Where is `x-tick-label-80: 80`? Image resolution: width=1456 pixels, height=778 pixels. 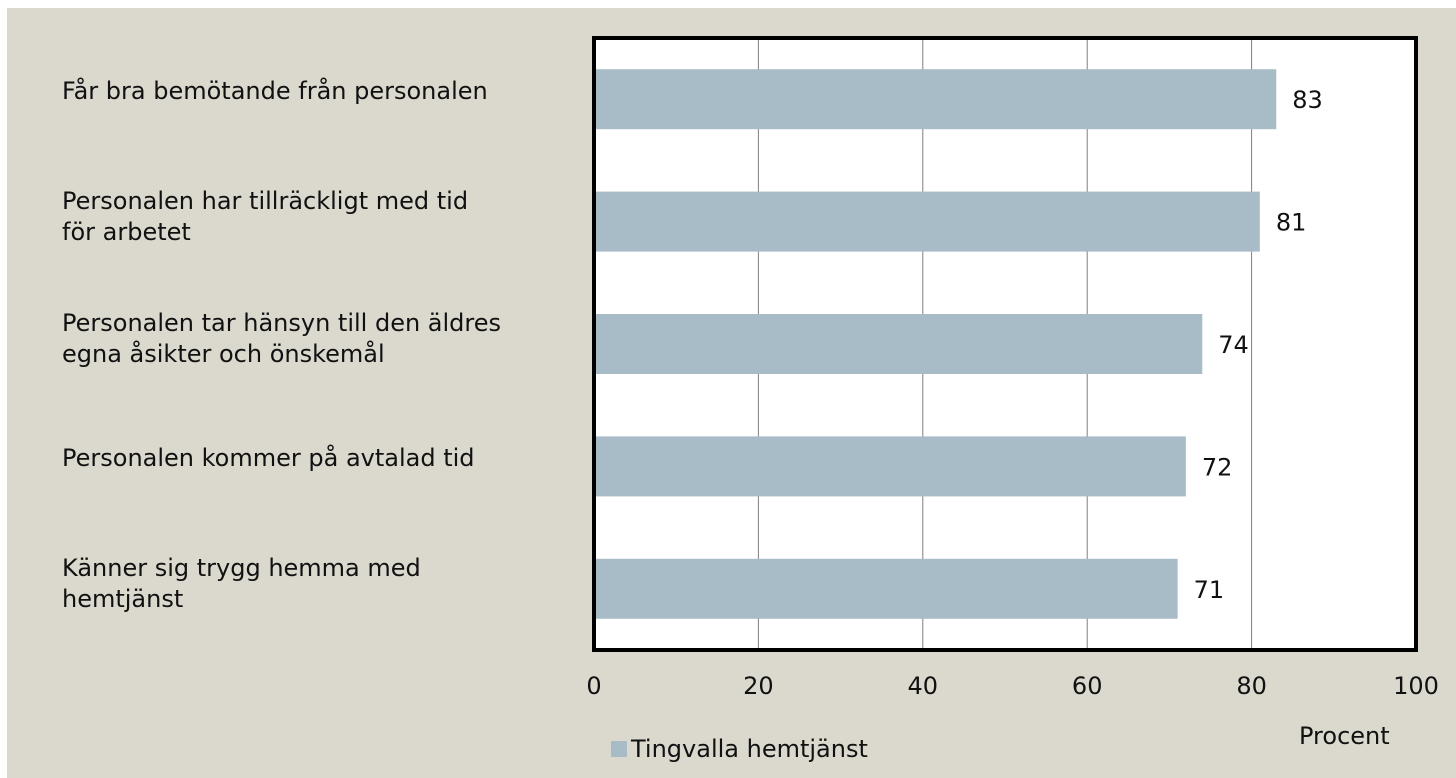 x-tick-label-80: 80 is located at coordinates (1251, 686).